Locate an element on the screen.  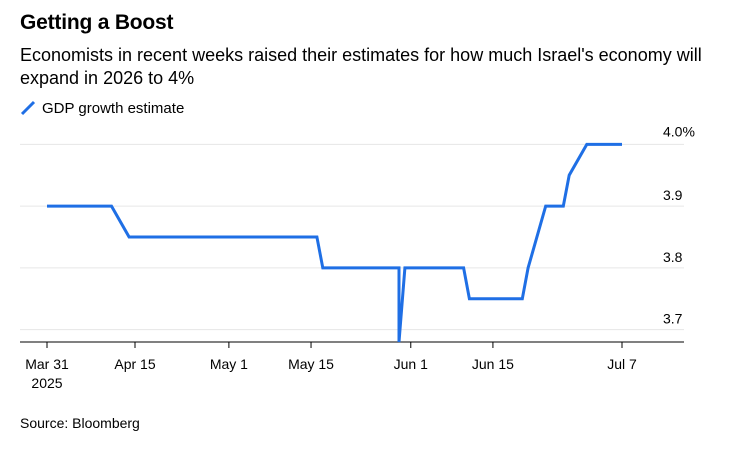
y-tick-label: 3.7 is located at coordinates (673, 319).